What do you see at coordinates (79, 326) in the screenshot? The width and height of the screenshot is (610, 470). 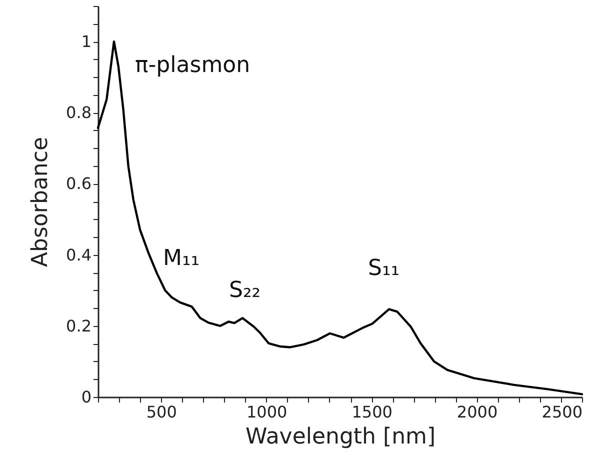 I see `y-tick-label: 0.2` at bounding box center [79, 326].